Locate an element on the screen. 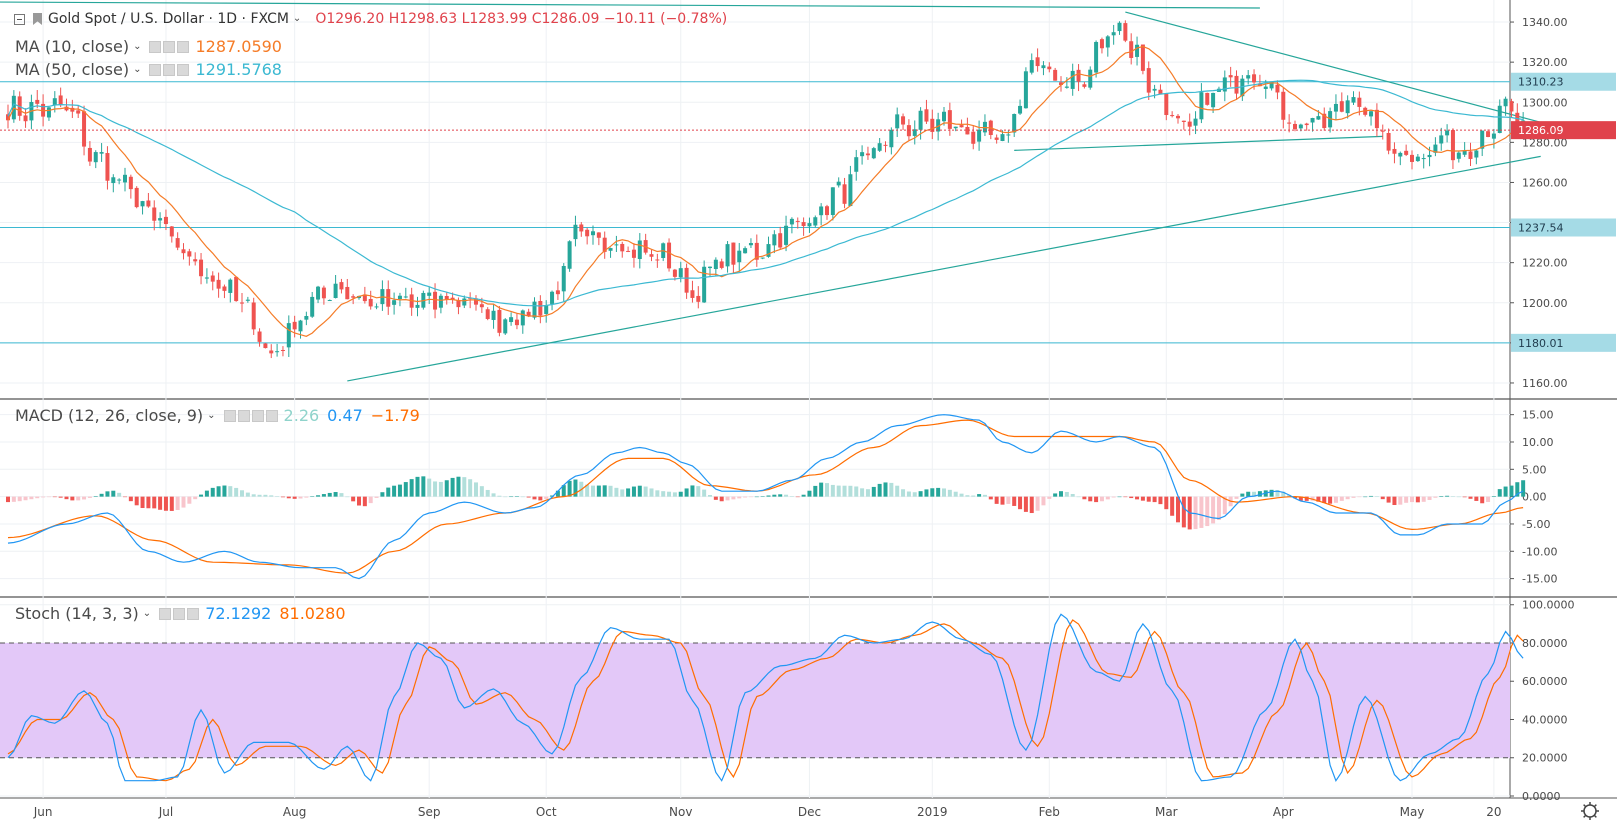  stoch-tick-label: 0.0000 is located at coordinates (1541, 796).